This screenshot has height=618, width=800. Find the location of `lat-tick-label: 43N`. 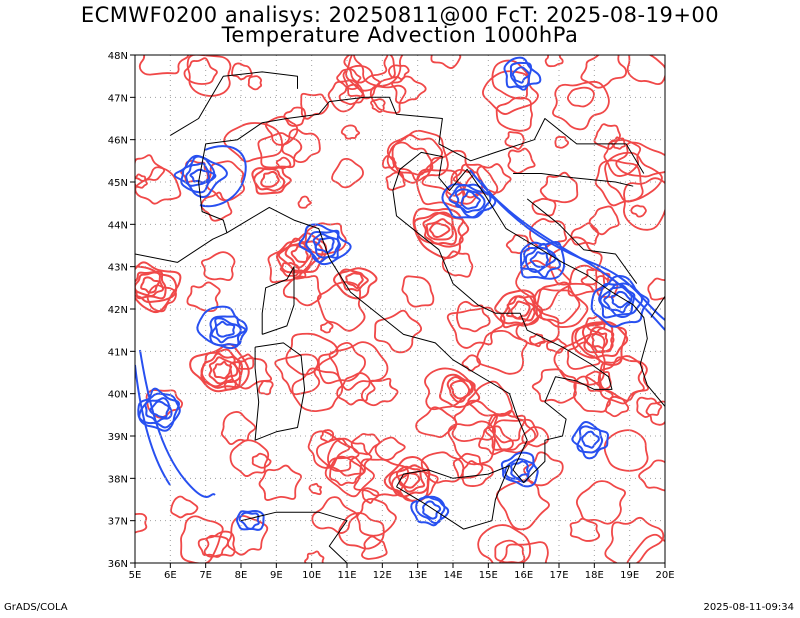

lat-tick-label: 43N is located at coordinates (118, 268).